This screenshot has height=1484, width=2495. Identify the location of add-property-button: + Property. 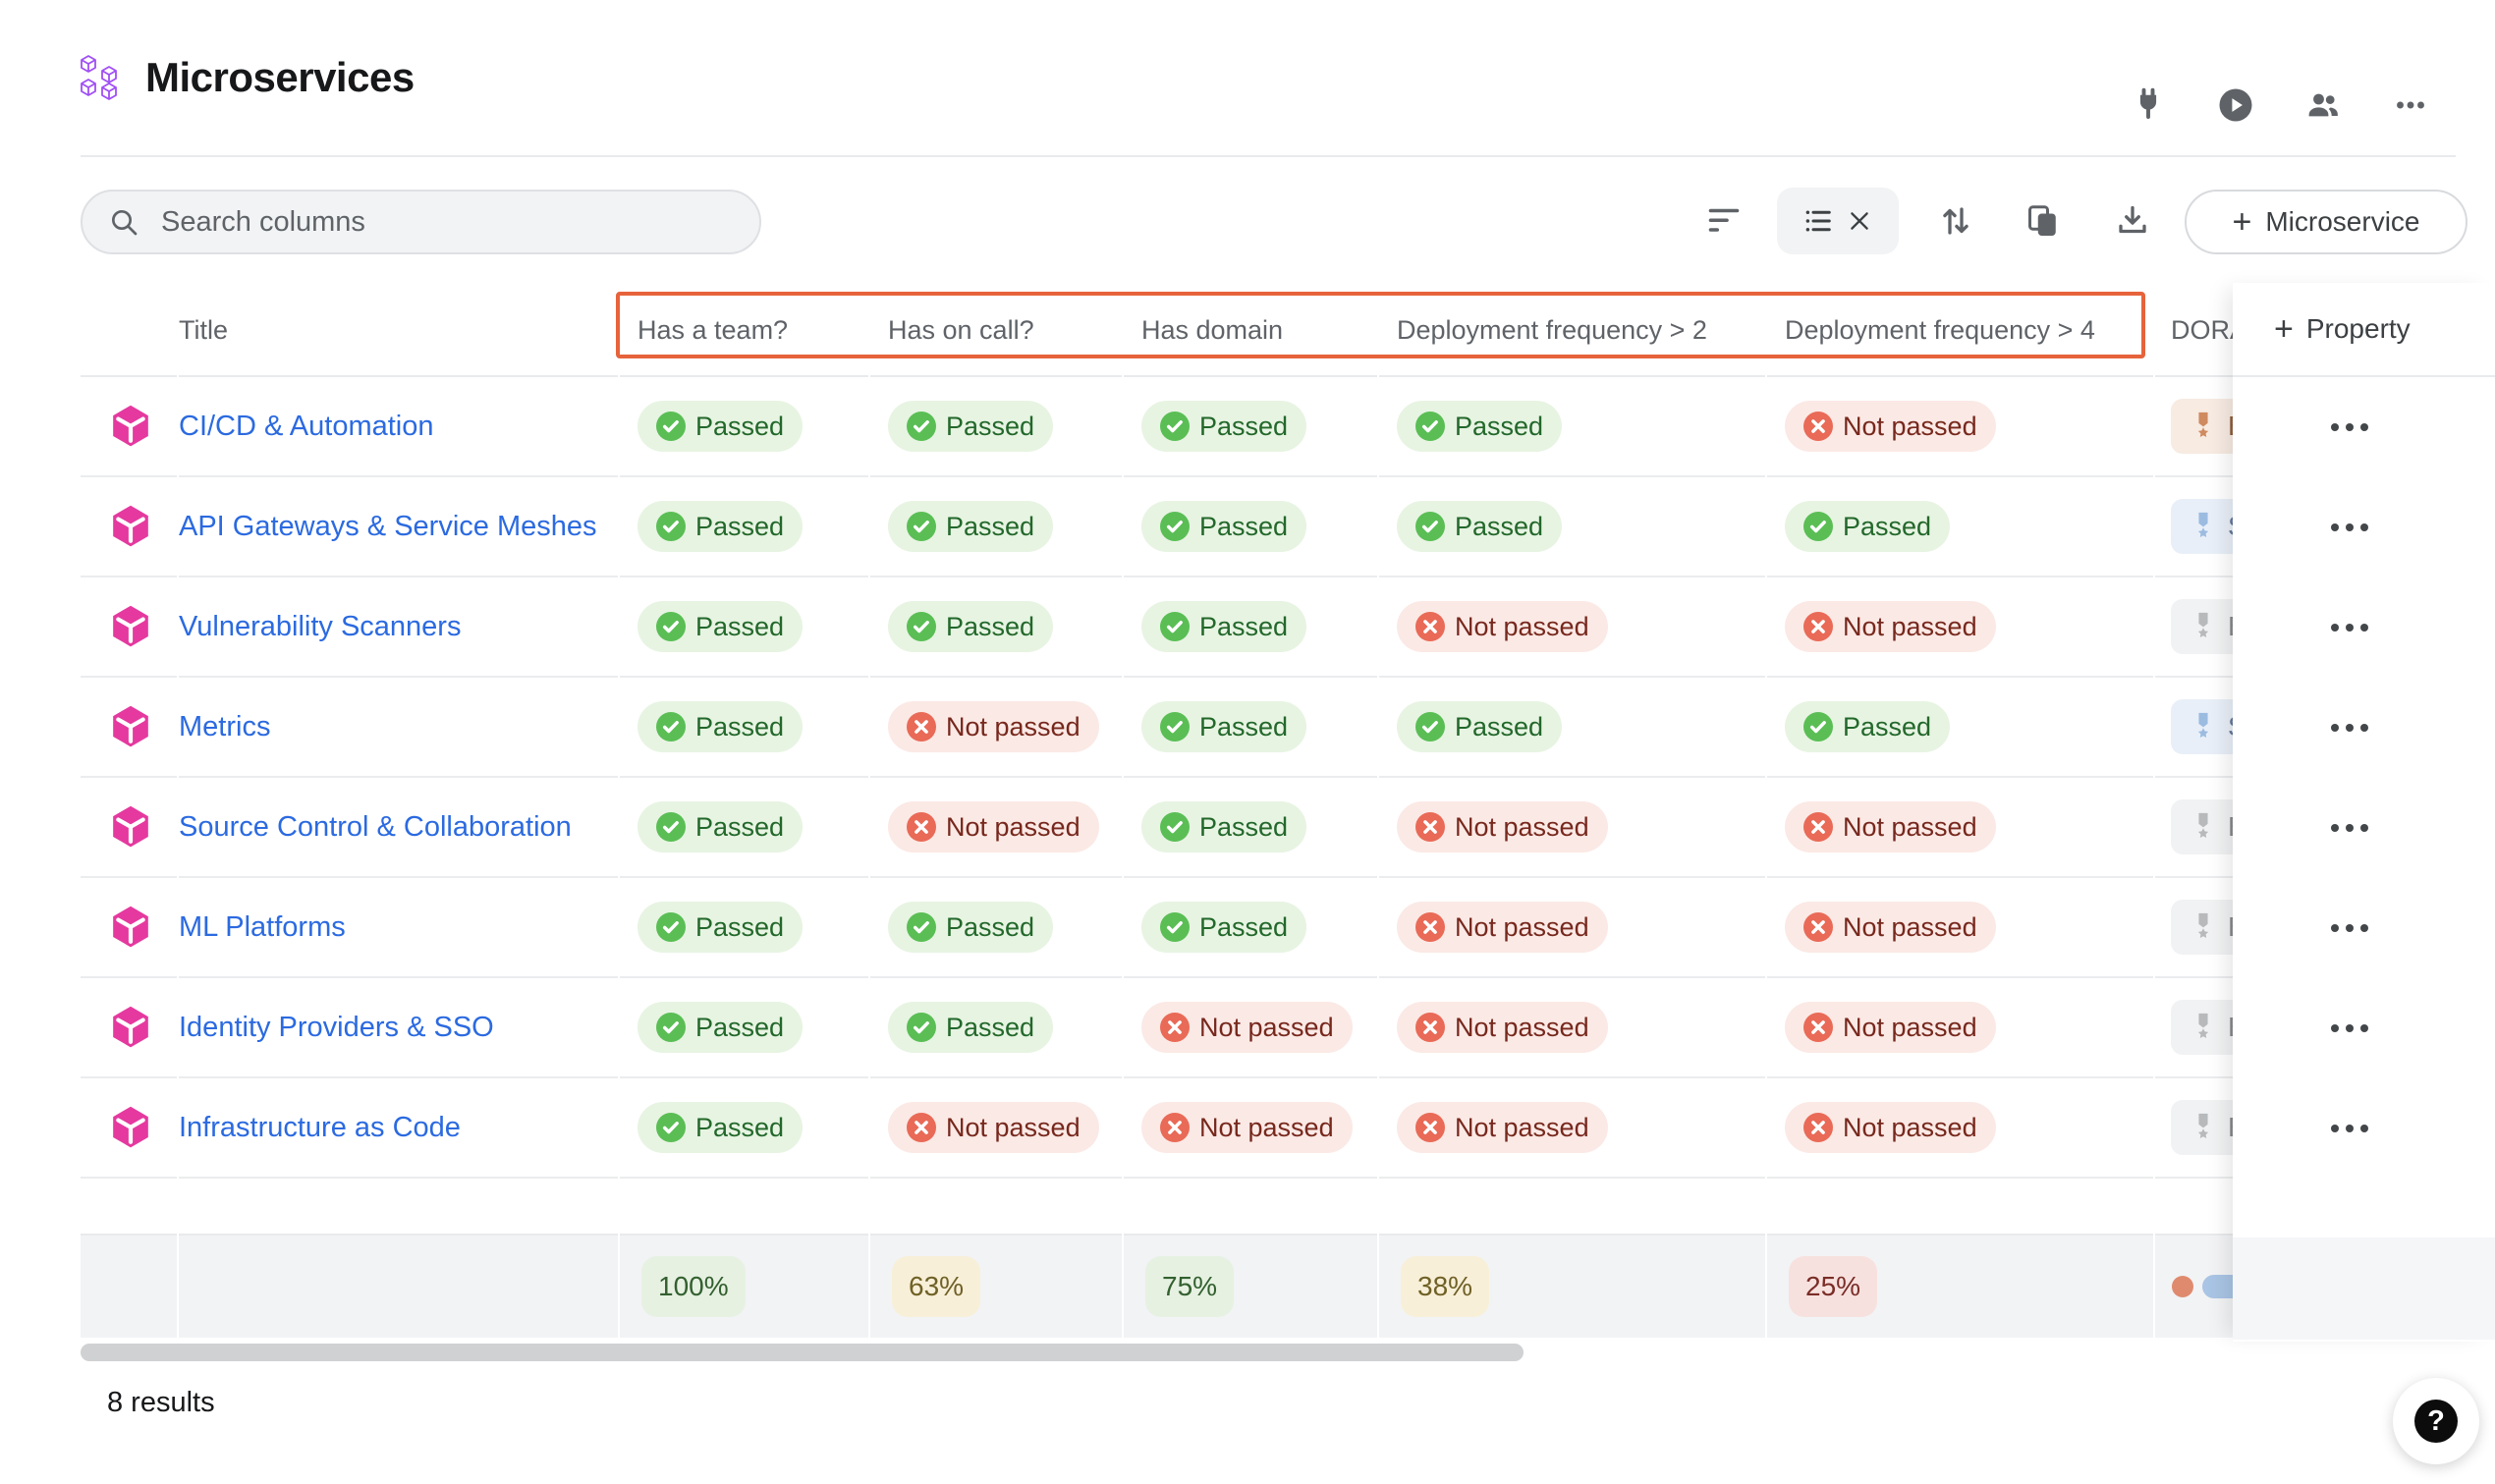
(2342, 329).